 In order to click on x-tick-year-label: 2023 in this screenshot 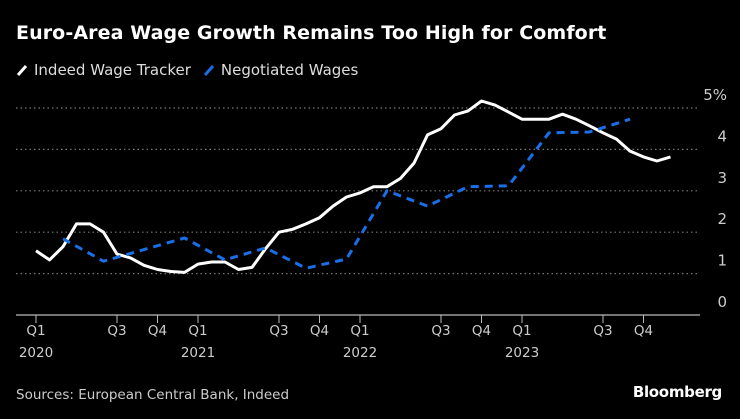, I will do `click(522, 353)`.